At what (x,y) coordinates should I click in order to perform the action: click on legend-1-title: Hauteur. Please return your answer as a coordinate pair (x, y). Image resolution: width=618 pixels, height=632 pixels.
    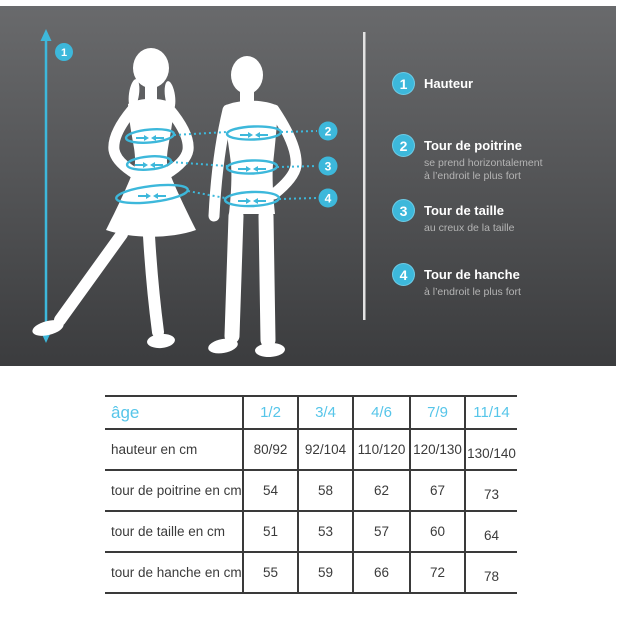
    Looking at the image, I should click on (449, 83).